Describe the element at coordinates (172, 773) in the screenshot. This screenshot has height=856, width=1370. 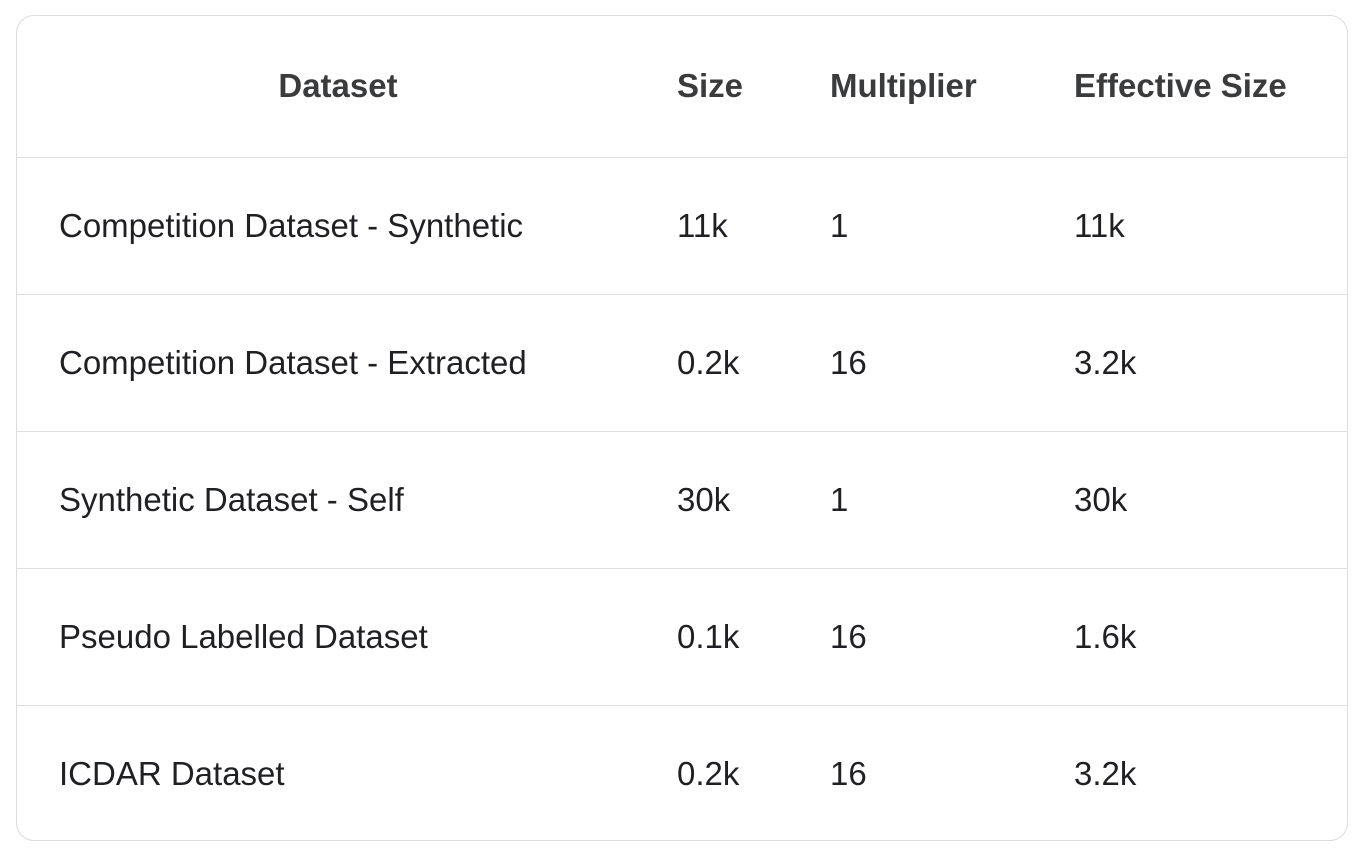
I see `dataset-cell: ICDAR Dataset` at that location.